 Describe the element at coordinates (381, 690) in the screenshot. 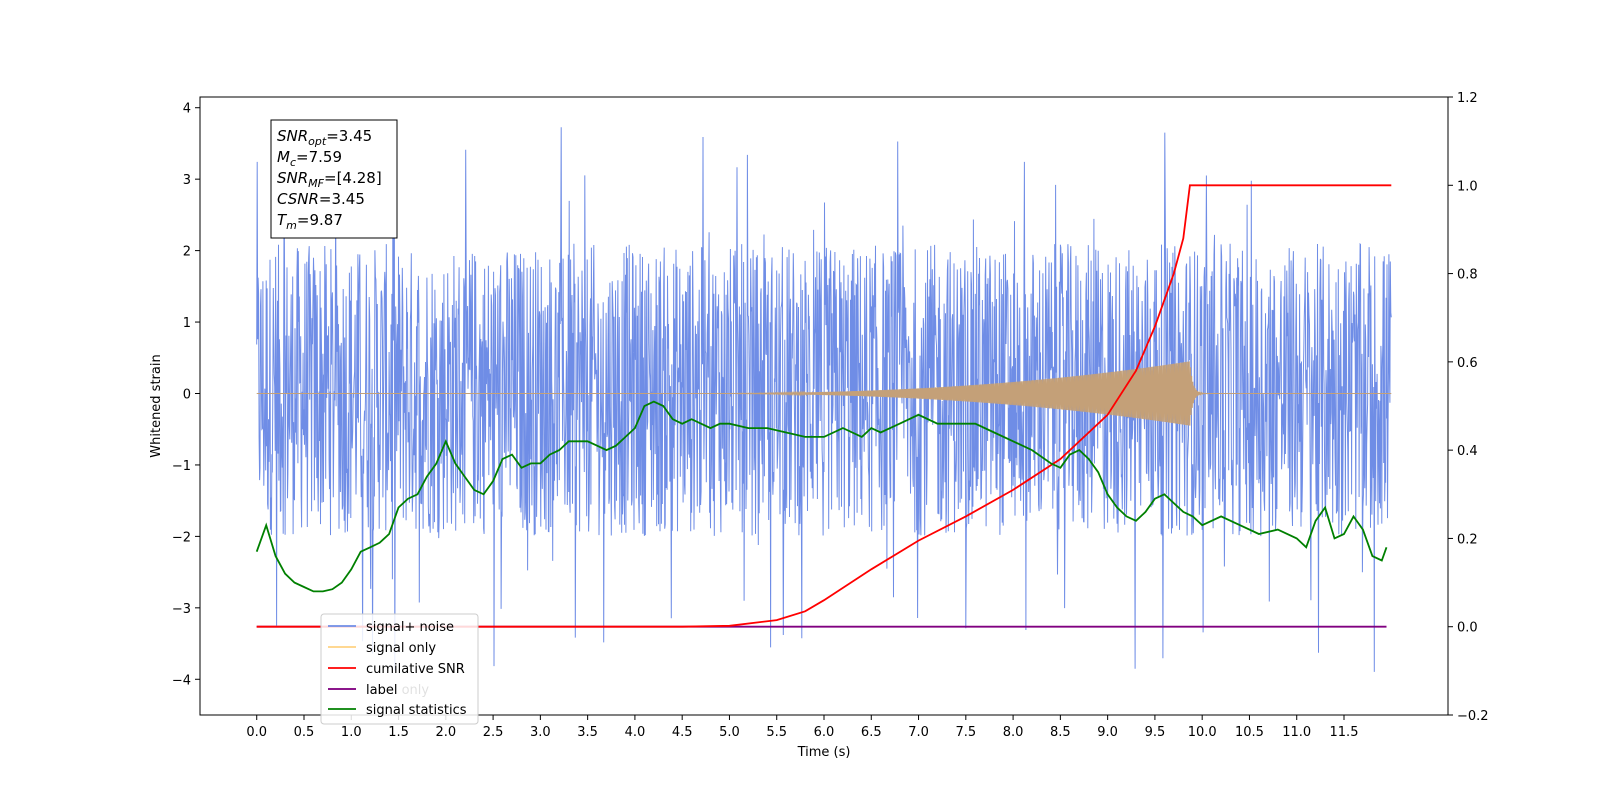

I see `legend-label: label` at that location.